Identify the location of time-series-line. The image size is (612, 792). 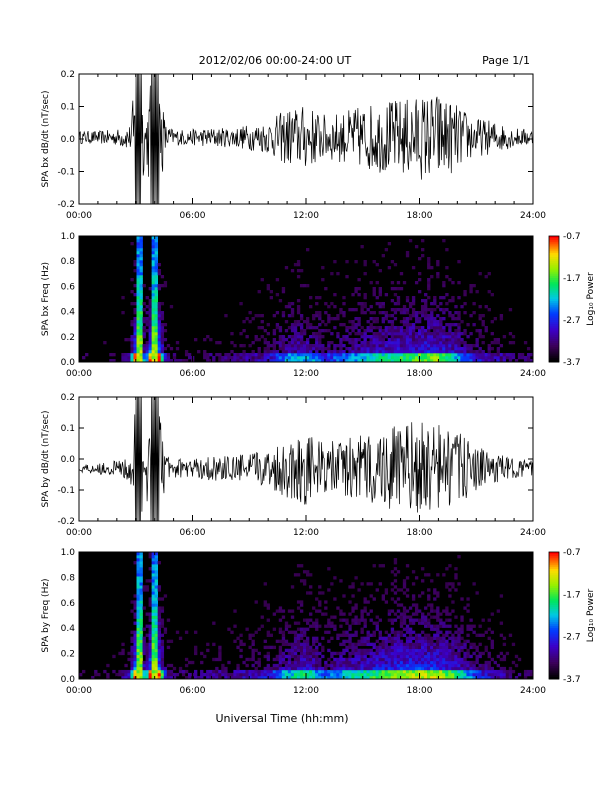
(306, 139).